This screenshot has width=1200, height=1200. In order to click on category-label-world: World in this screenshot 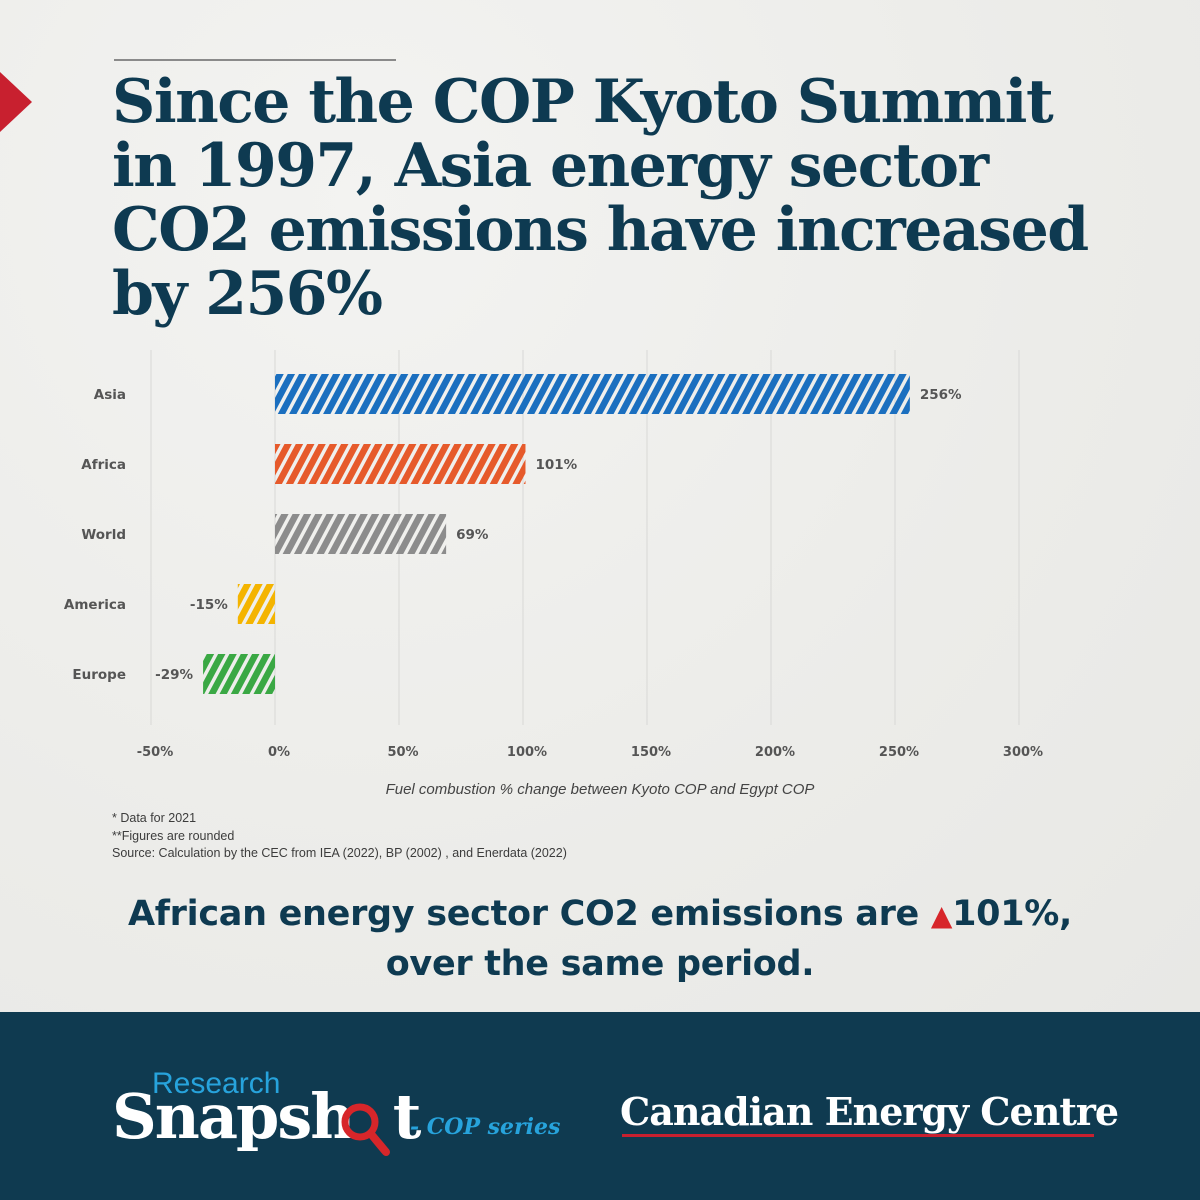, I will do `click(103, 535)`.